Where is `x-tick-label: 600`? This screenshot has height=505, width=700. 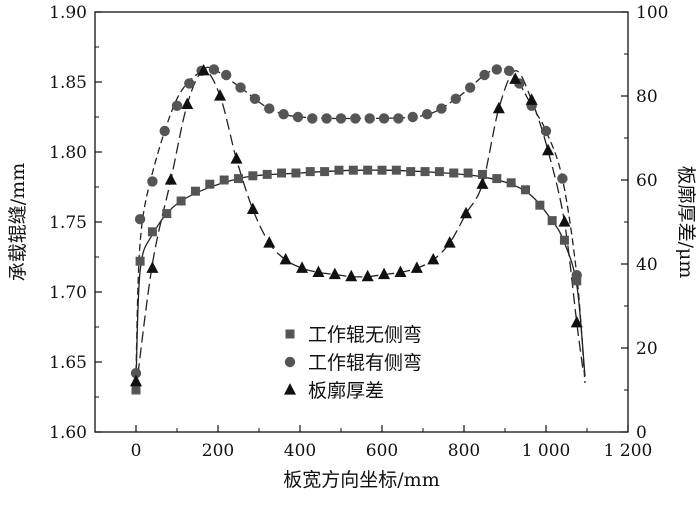
x-tick-label: 600 is located at coordinates (382, 451).